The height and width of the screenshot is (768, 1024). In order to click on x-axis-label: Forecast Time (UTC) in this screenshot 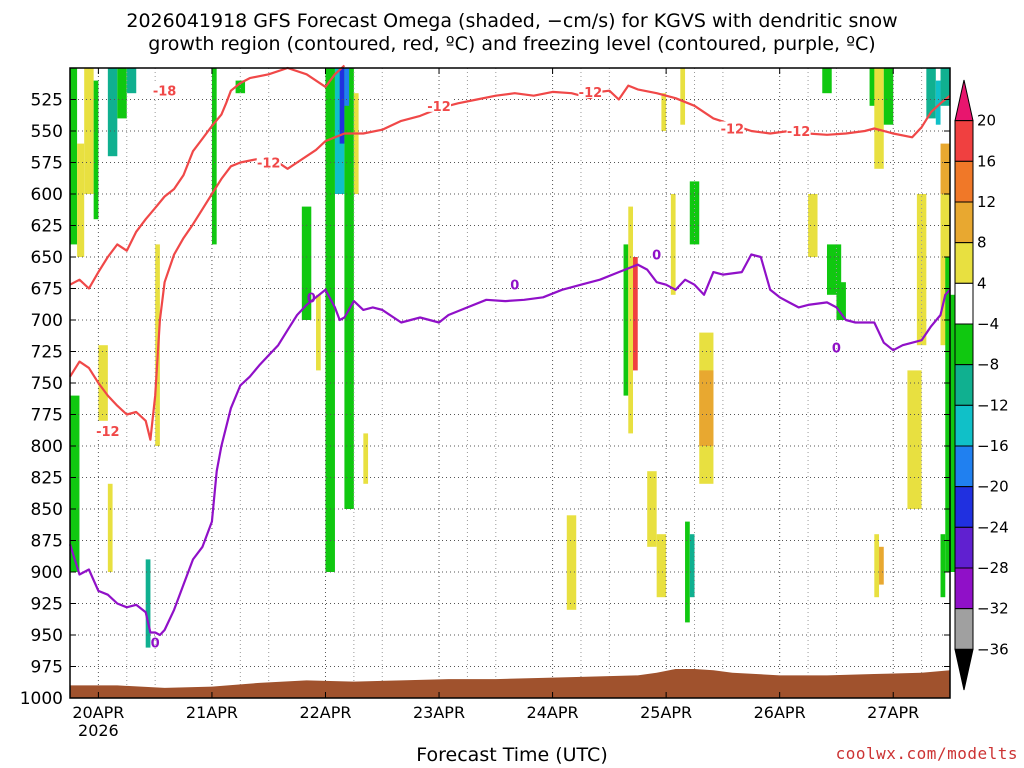, I will do `click(512, 755)`.